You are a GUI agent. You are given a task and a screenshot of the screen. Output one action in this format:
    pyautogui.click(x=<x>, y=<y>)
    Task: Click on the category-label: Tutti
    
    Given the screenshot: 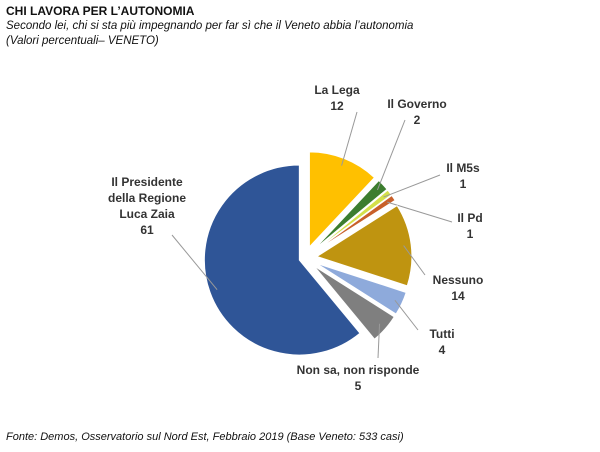 What is the action you would take?
    pyautogui.click(x=442, y=334)
    